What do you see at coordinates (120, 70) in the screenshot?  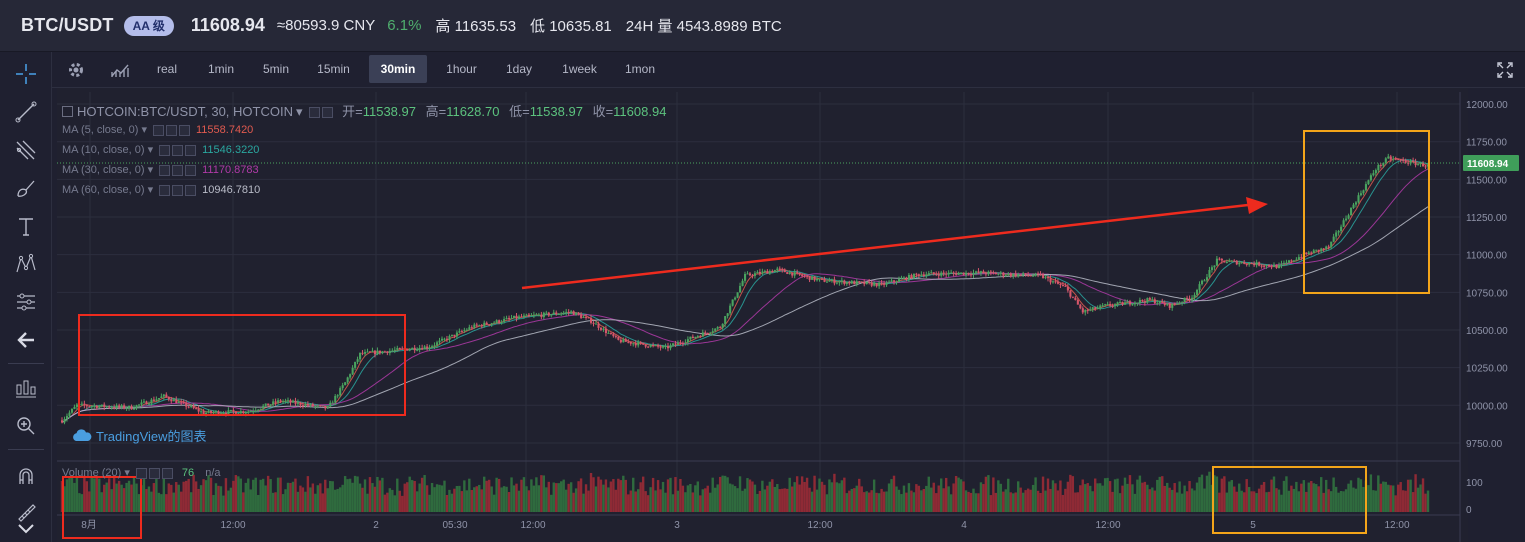 I see `indicator-chart-icon` at bounding box center [120, 70].